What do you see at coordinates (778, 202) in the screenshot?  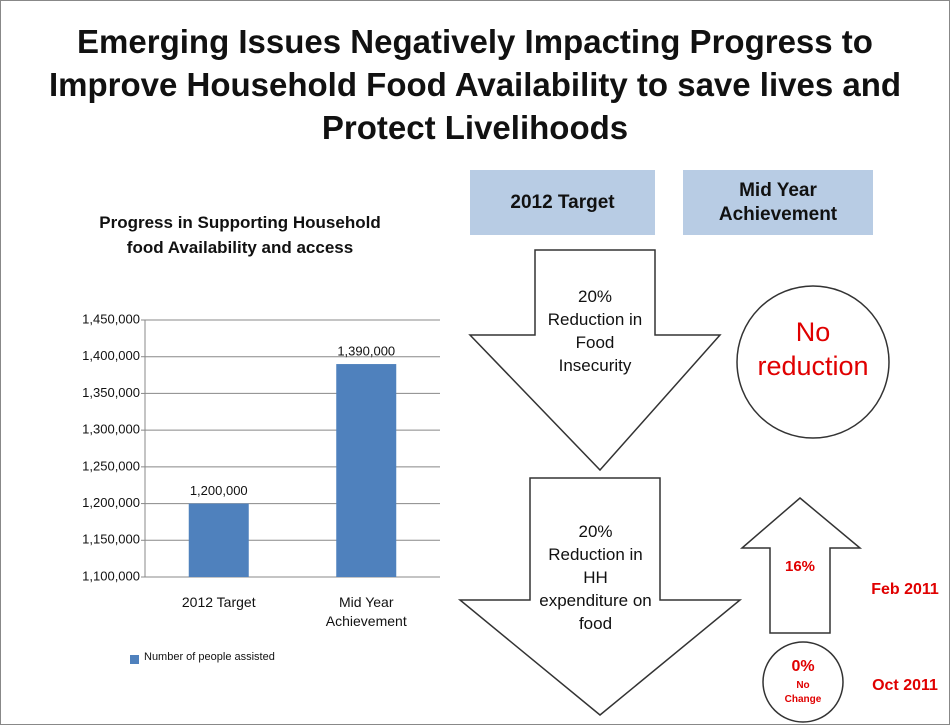 I see `header: Mid Year Achievement` at bounding box center [778, 202].